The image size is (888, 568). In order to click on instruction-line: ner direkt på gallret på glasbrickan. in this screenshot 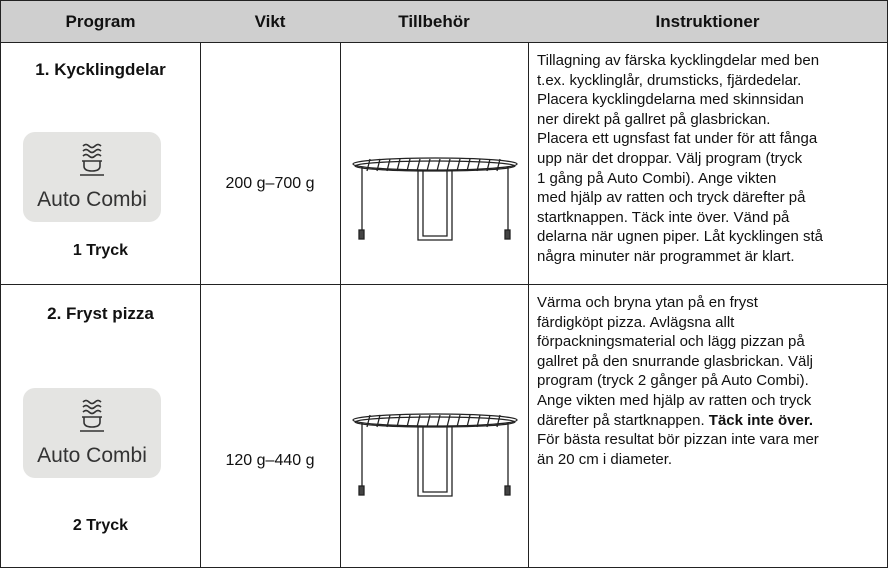, I will do `click(654, 119)`.